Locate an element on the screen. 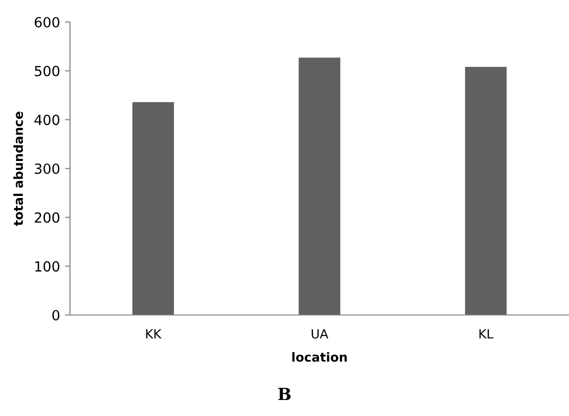  y-tick-label: 0 is located at coordinates (56, 315).